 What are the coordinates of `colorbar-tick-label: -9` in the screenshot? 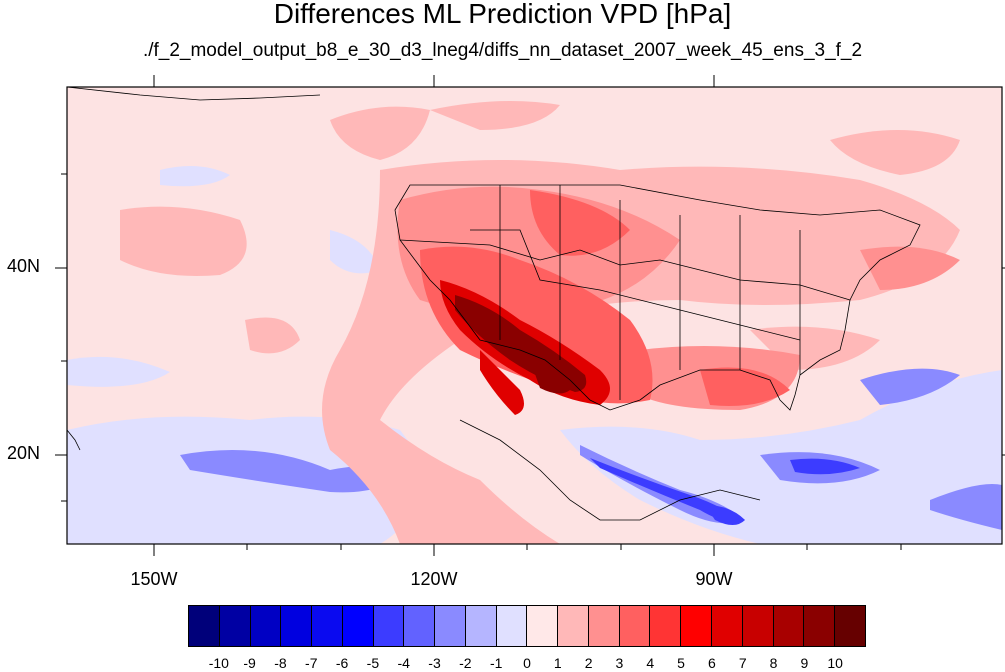 It's located at (249, 663).